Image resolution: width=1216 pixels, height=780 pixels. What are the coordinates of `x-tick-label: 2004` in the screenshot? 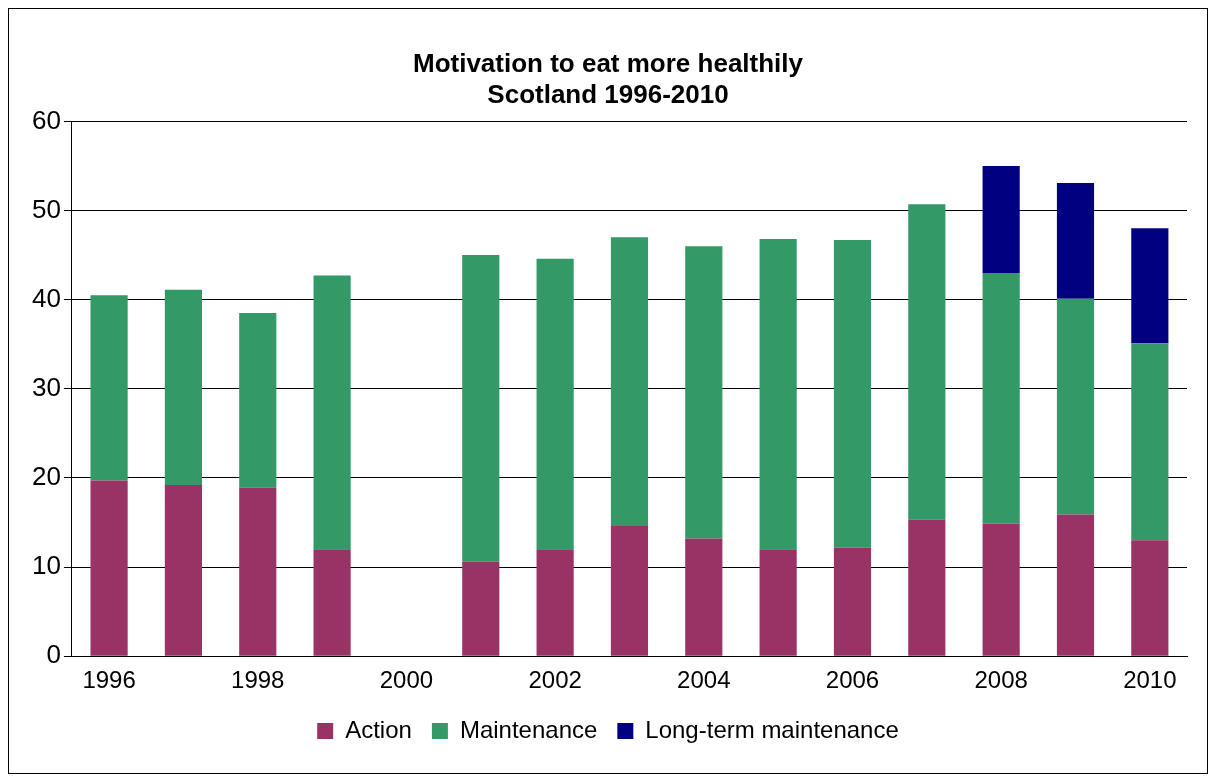 It's located at (704, 680).